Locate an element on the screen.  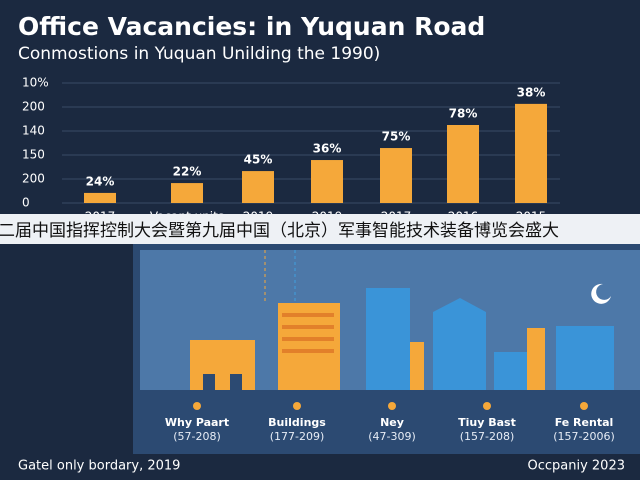
bar-annotation: 78% is located at coordinates (463, 114).